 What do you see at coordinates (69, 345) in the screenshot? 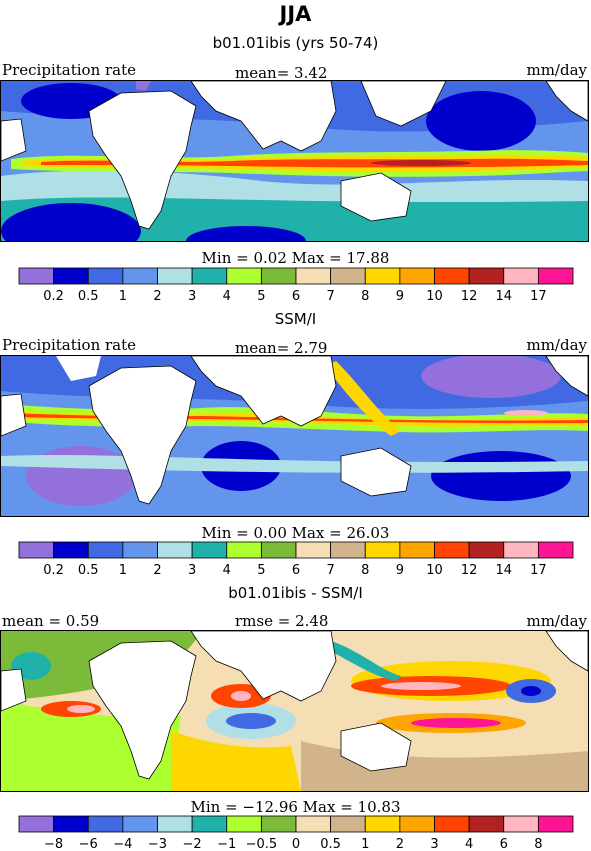
I see `panel-2-variable-label: Precipitation rate` at bounding box center [69, 345].